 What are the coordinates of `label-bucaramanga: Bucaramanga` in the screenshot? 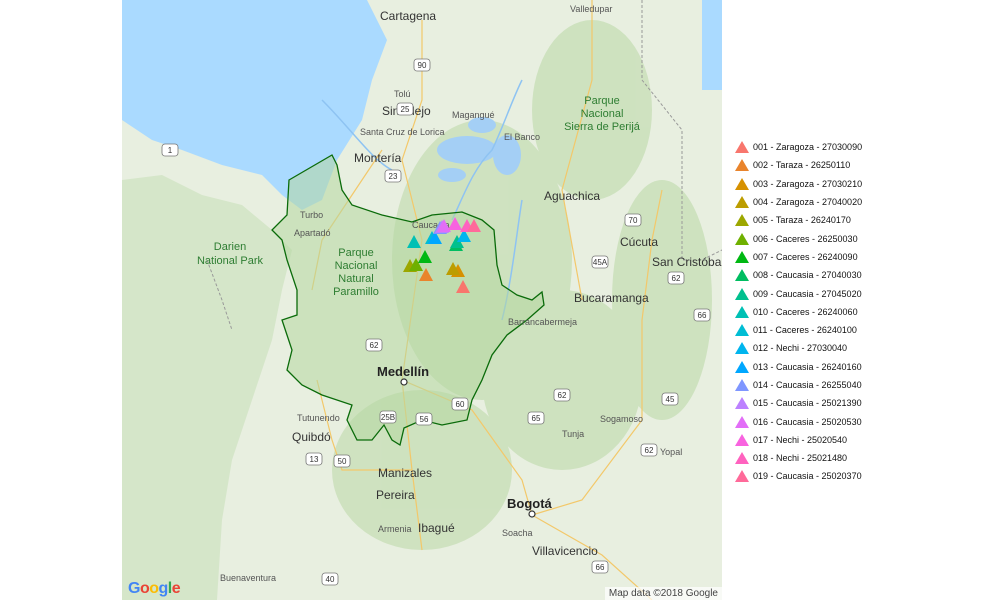 It's located at (611, 298).